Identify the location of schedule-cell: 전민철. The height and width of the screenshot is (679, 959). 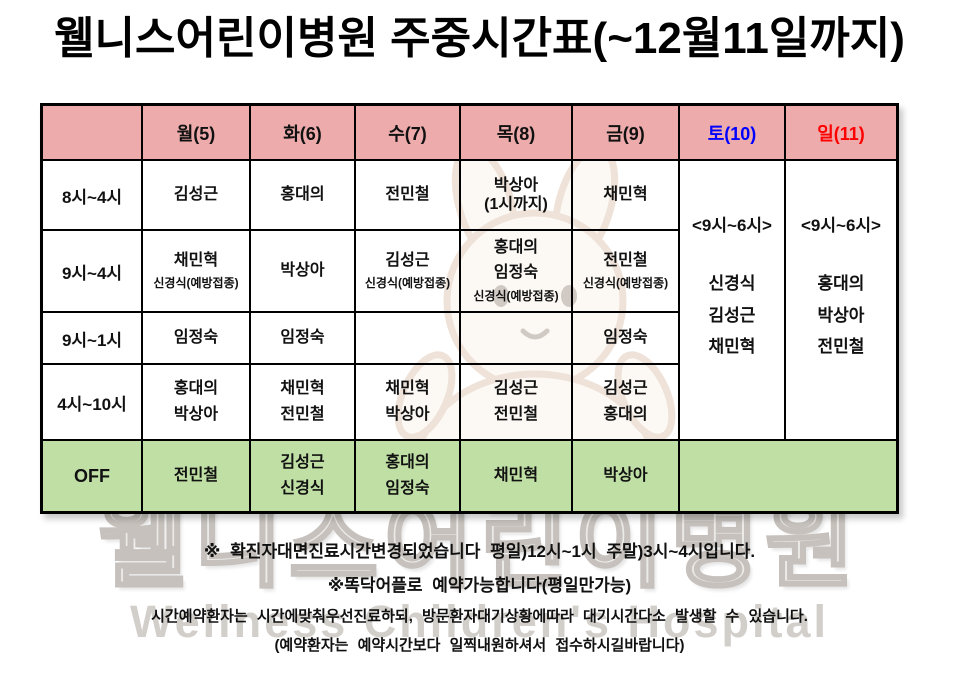
(408, 196).